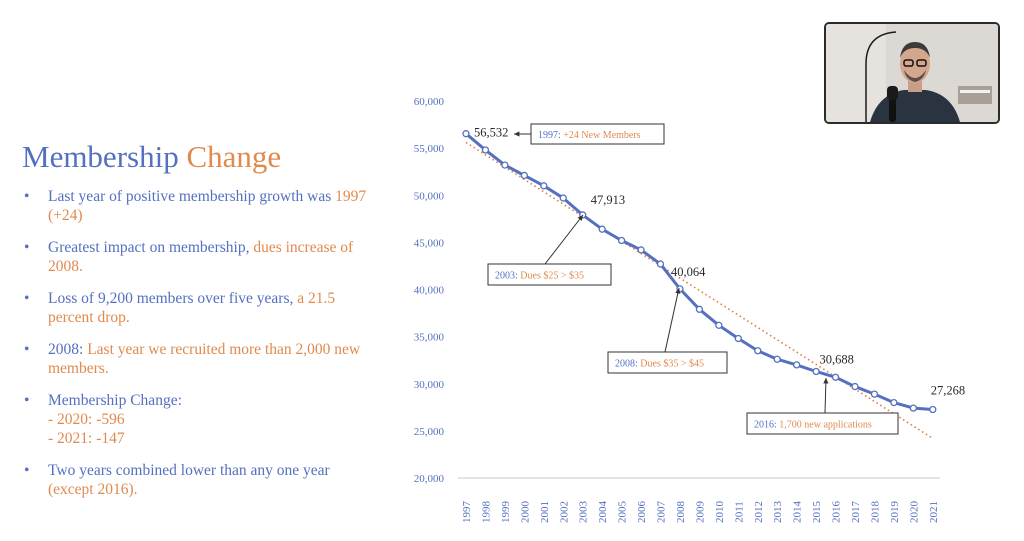  I want to click on x-tick-label: 2017, so click(856, 512).